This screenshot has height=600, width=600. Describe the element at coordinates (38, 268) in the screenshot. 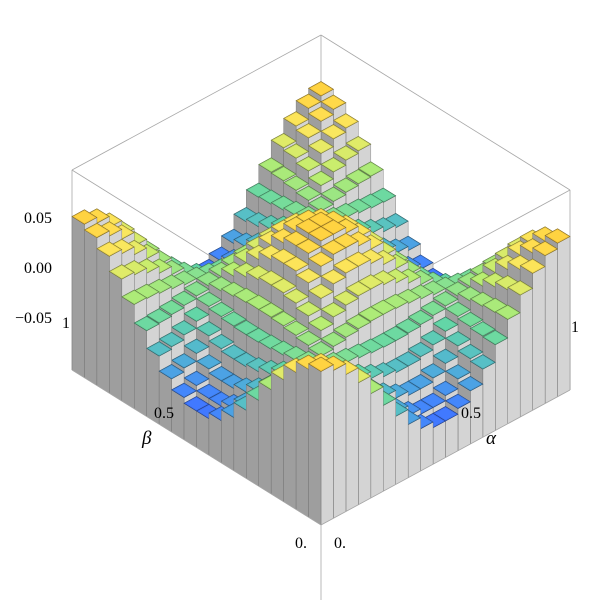

I see `z-tick-label: 0.00` at that location.